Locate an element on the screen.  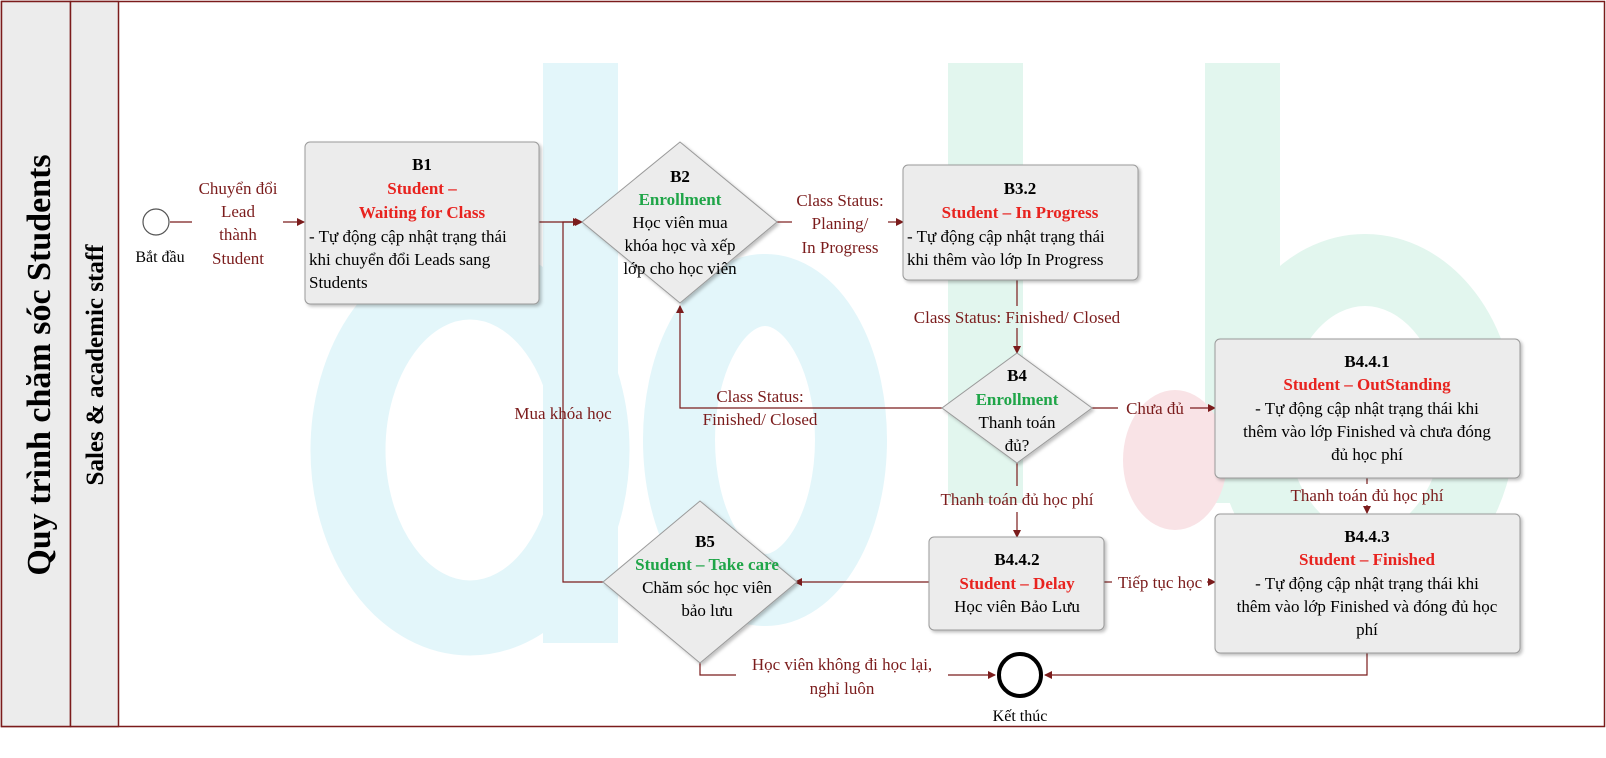
label-paid-full: Thanh toán đủ học phí is located at coordinates (1017, 499).